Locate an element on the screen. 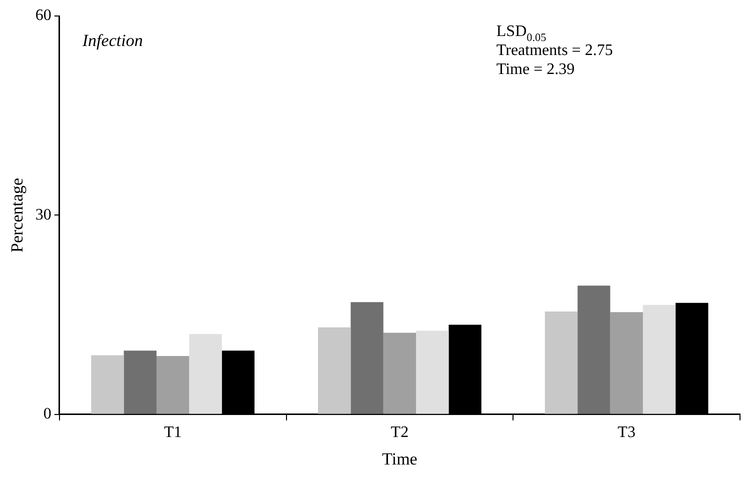  y-axis-title: Percentage is located at coordinates (17, 215).